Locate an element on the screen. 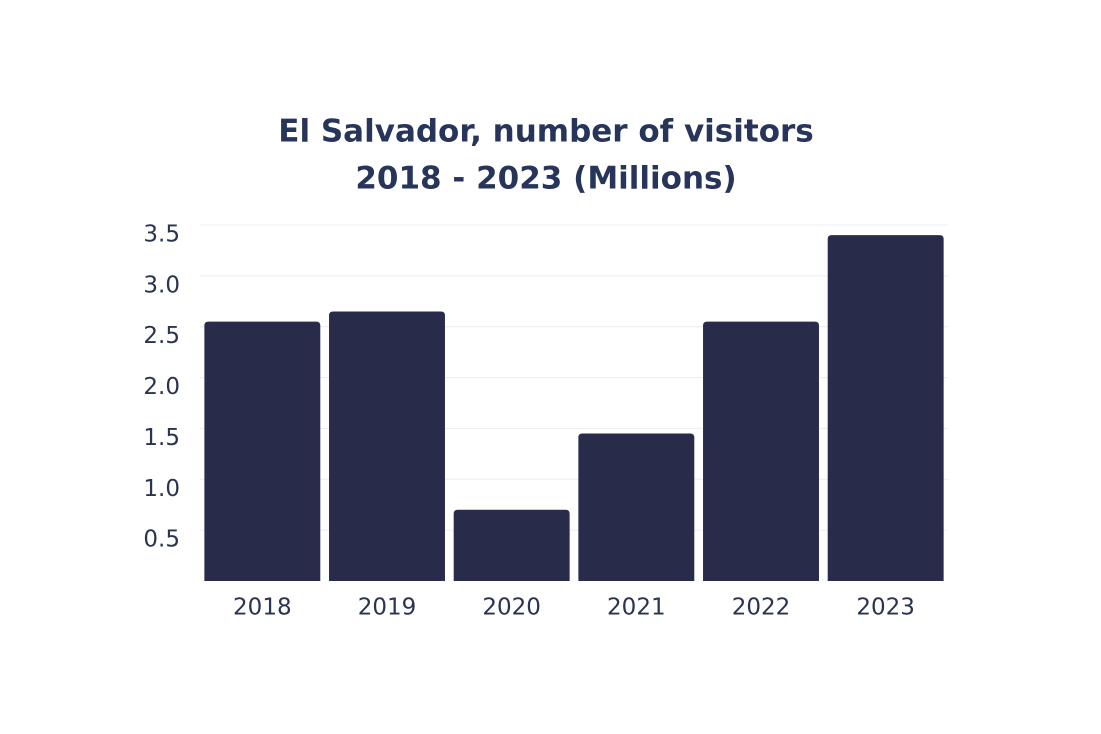  y-tick-label: 3.5 is located at coordinates (161, 235).